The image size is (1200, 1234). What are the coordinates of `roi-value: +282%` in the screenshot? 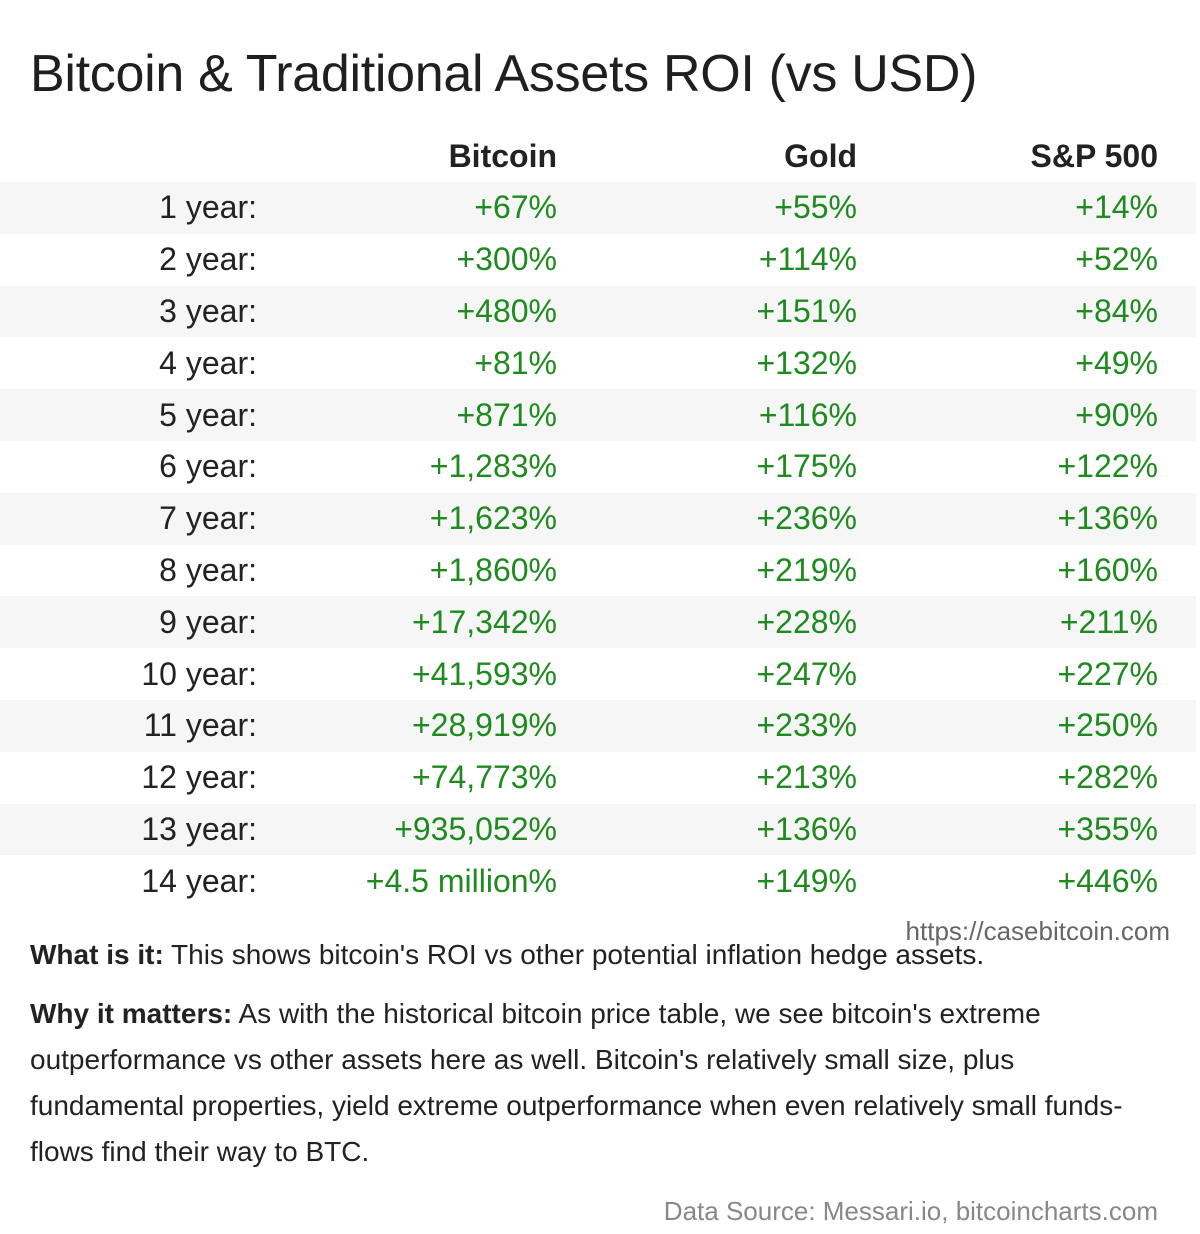 It's located at (1107, 777).